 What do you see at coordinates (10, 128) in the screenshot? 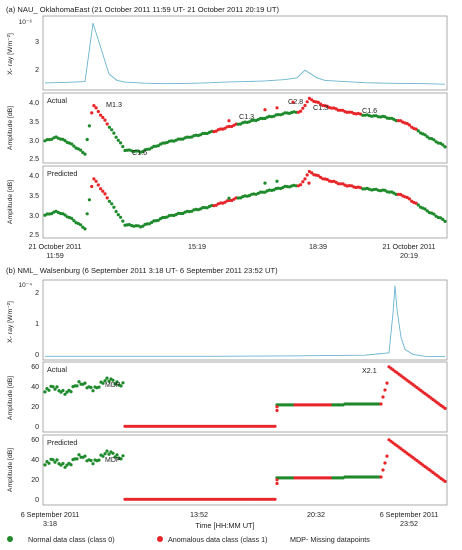
I see `panel-a-actual-ylabel: Amplitude [dB]` at bounding box center [10, 128].